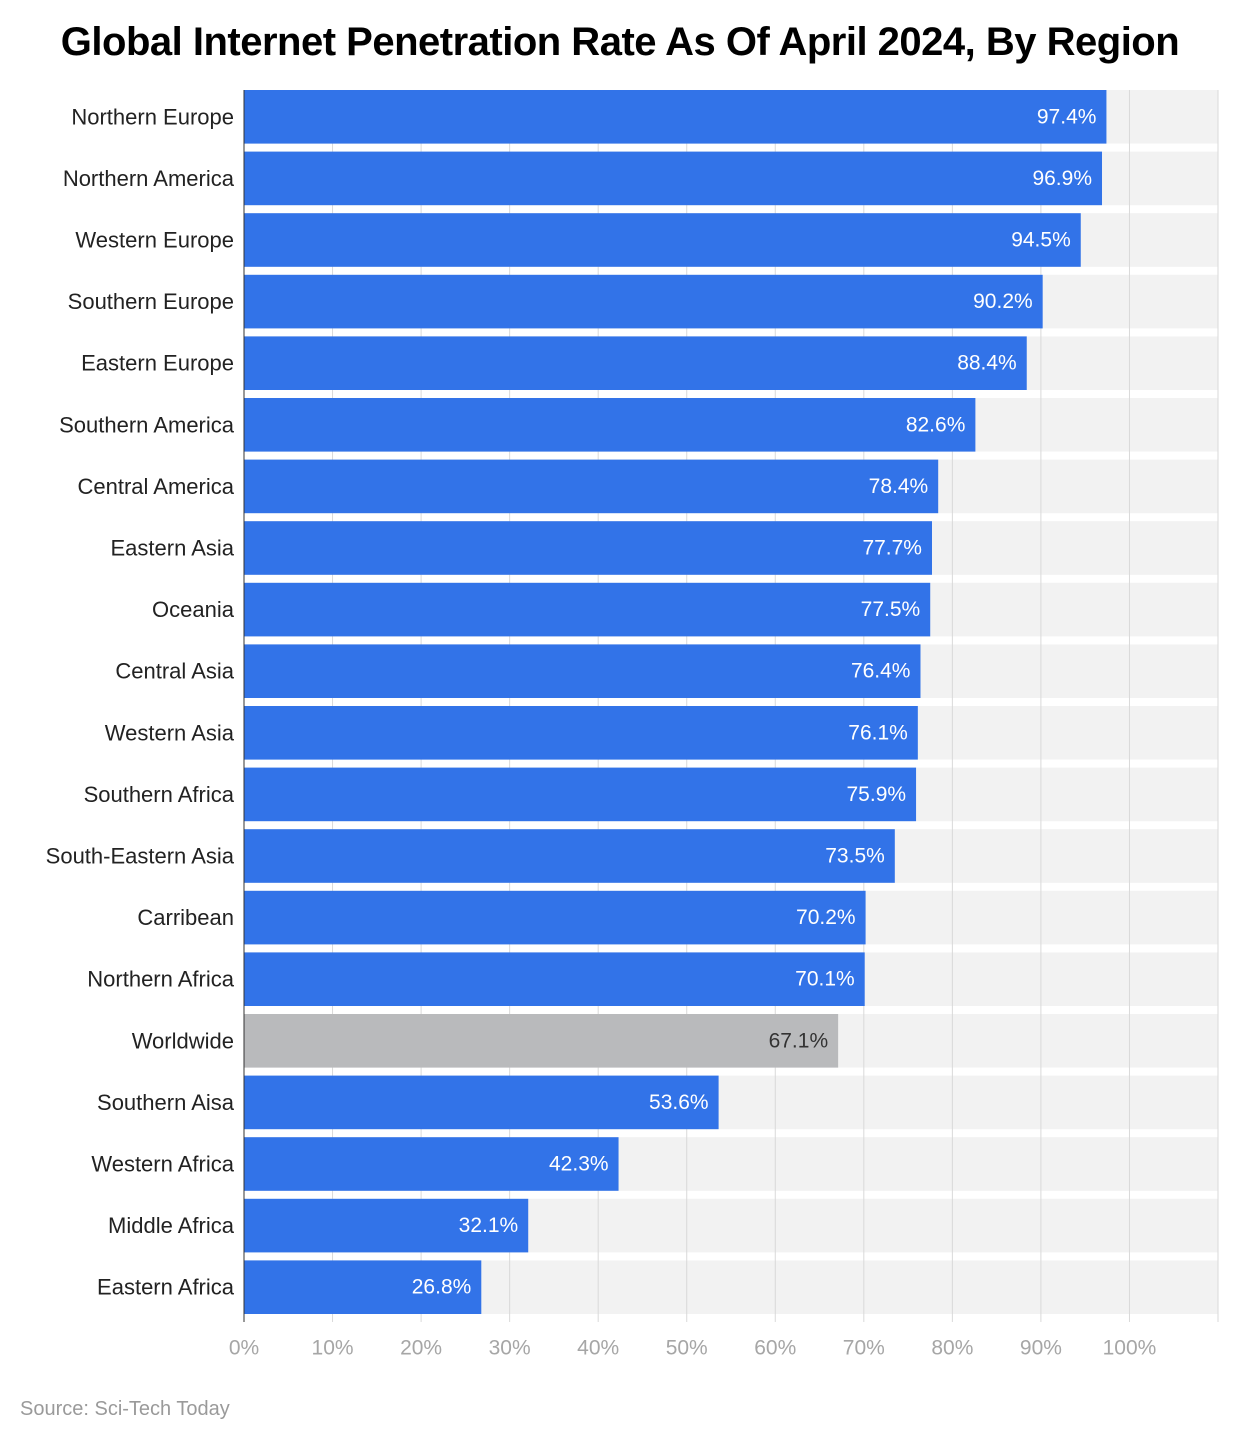  Describe the element at coordinates (673, 178) in the screenshot. I see `bar-northern-america` at that location.